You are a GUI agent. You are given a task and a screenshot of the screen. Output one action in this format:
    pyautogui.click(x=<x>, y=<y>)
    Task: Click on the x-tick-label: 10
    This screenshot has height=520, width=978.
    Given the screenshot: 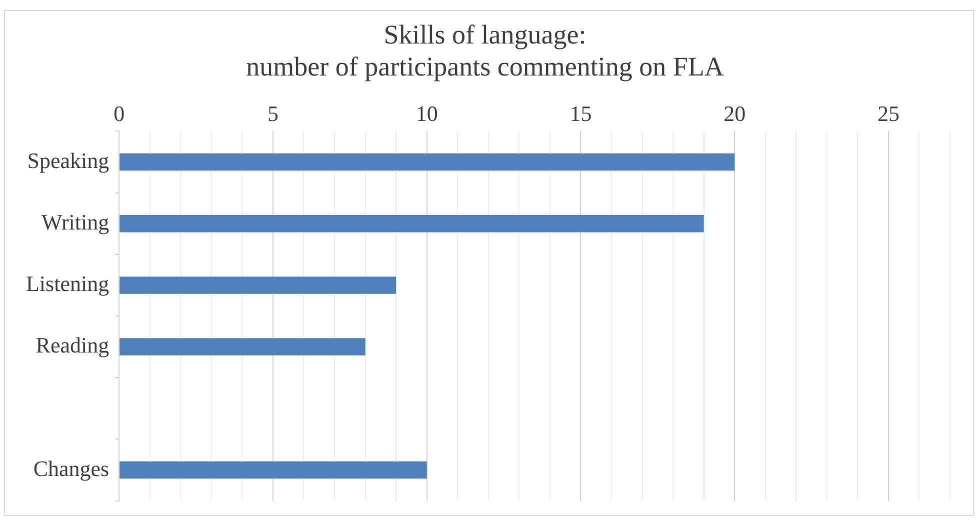 What is the action you would take?
    pyautogui.click(x=427, y=113)
    